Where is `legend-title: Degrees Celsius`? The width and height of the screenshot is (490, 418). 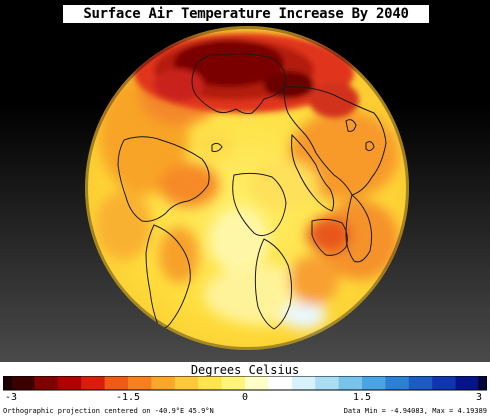 legend-title: Degrees Celsius is located at coordinates (245, 370).